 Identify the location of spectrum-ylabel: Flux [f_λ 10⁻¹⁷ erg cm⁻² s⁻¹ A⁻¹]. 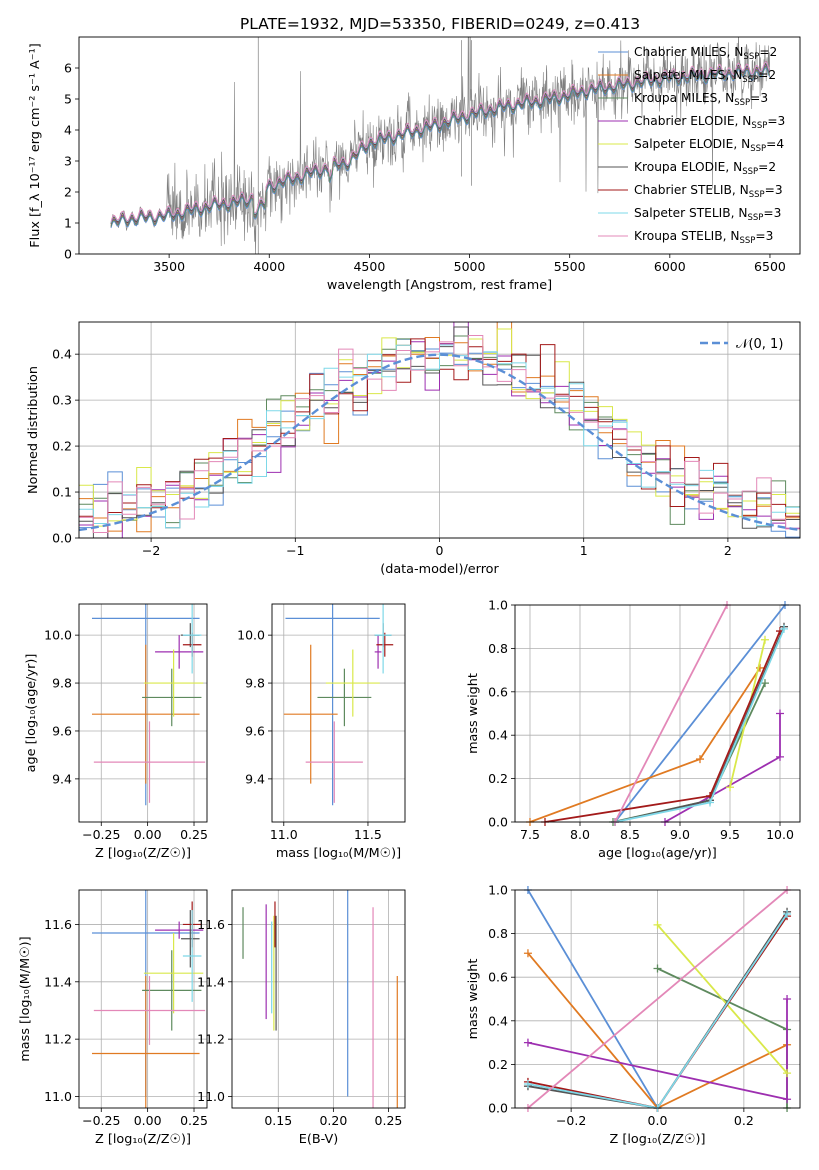
(35, 145).